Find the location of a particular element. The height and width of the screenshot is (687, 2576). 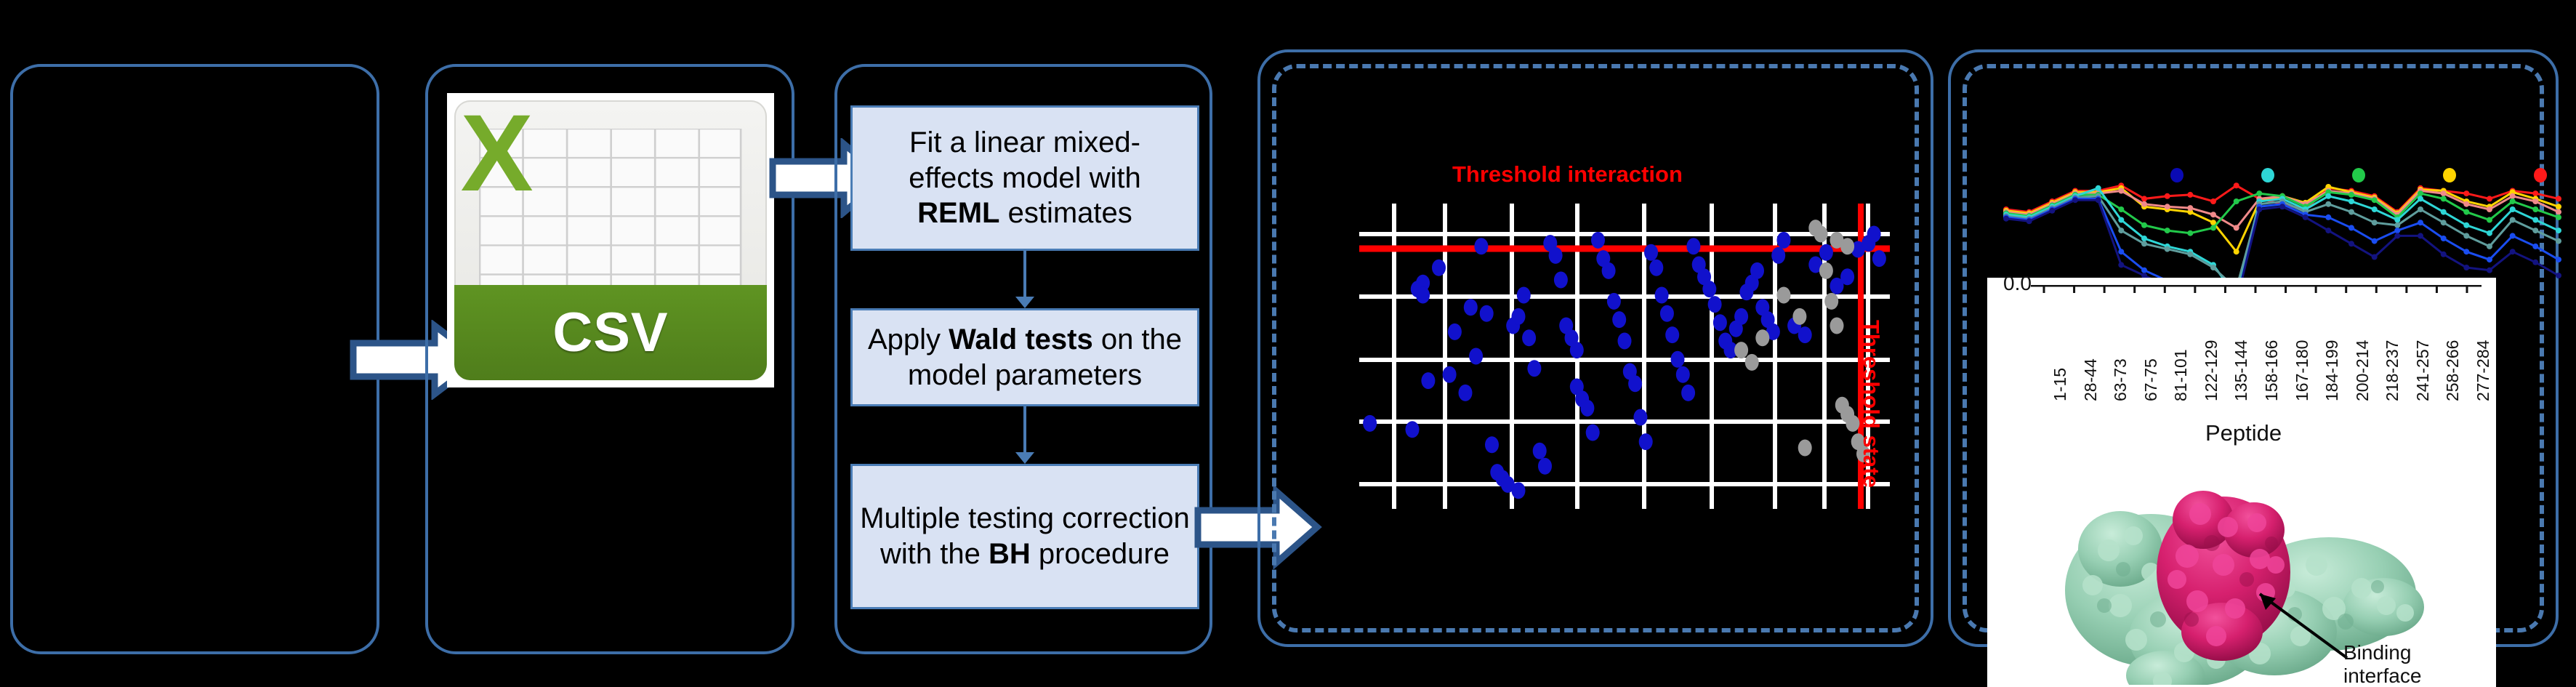

step-bh-line1: Multiple testing correction is located at coordinates (1025, 518).